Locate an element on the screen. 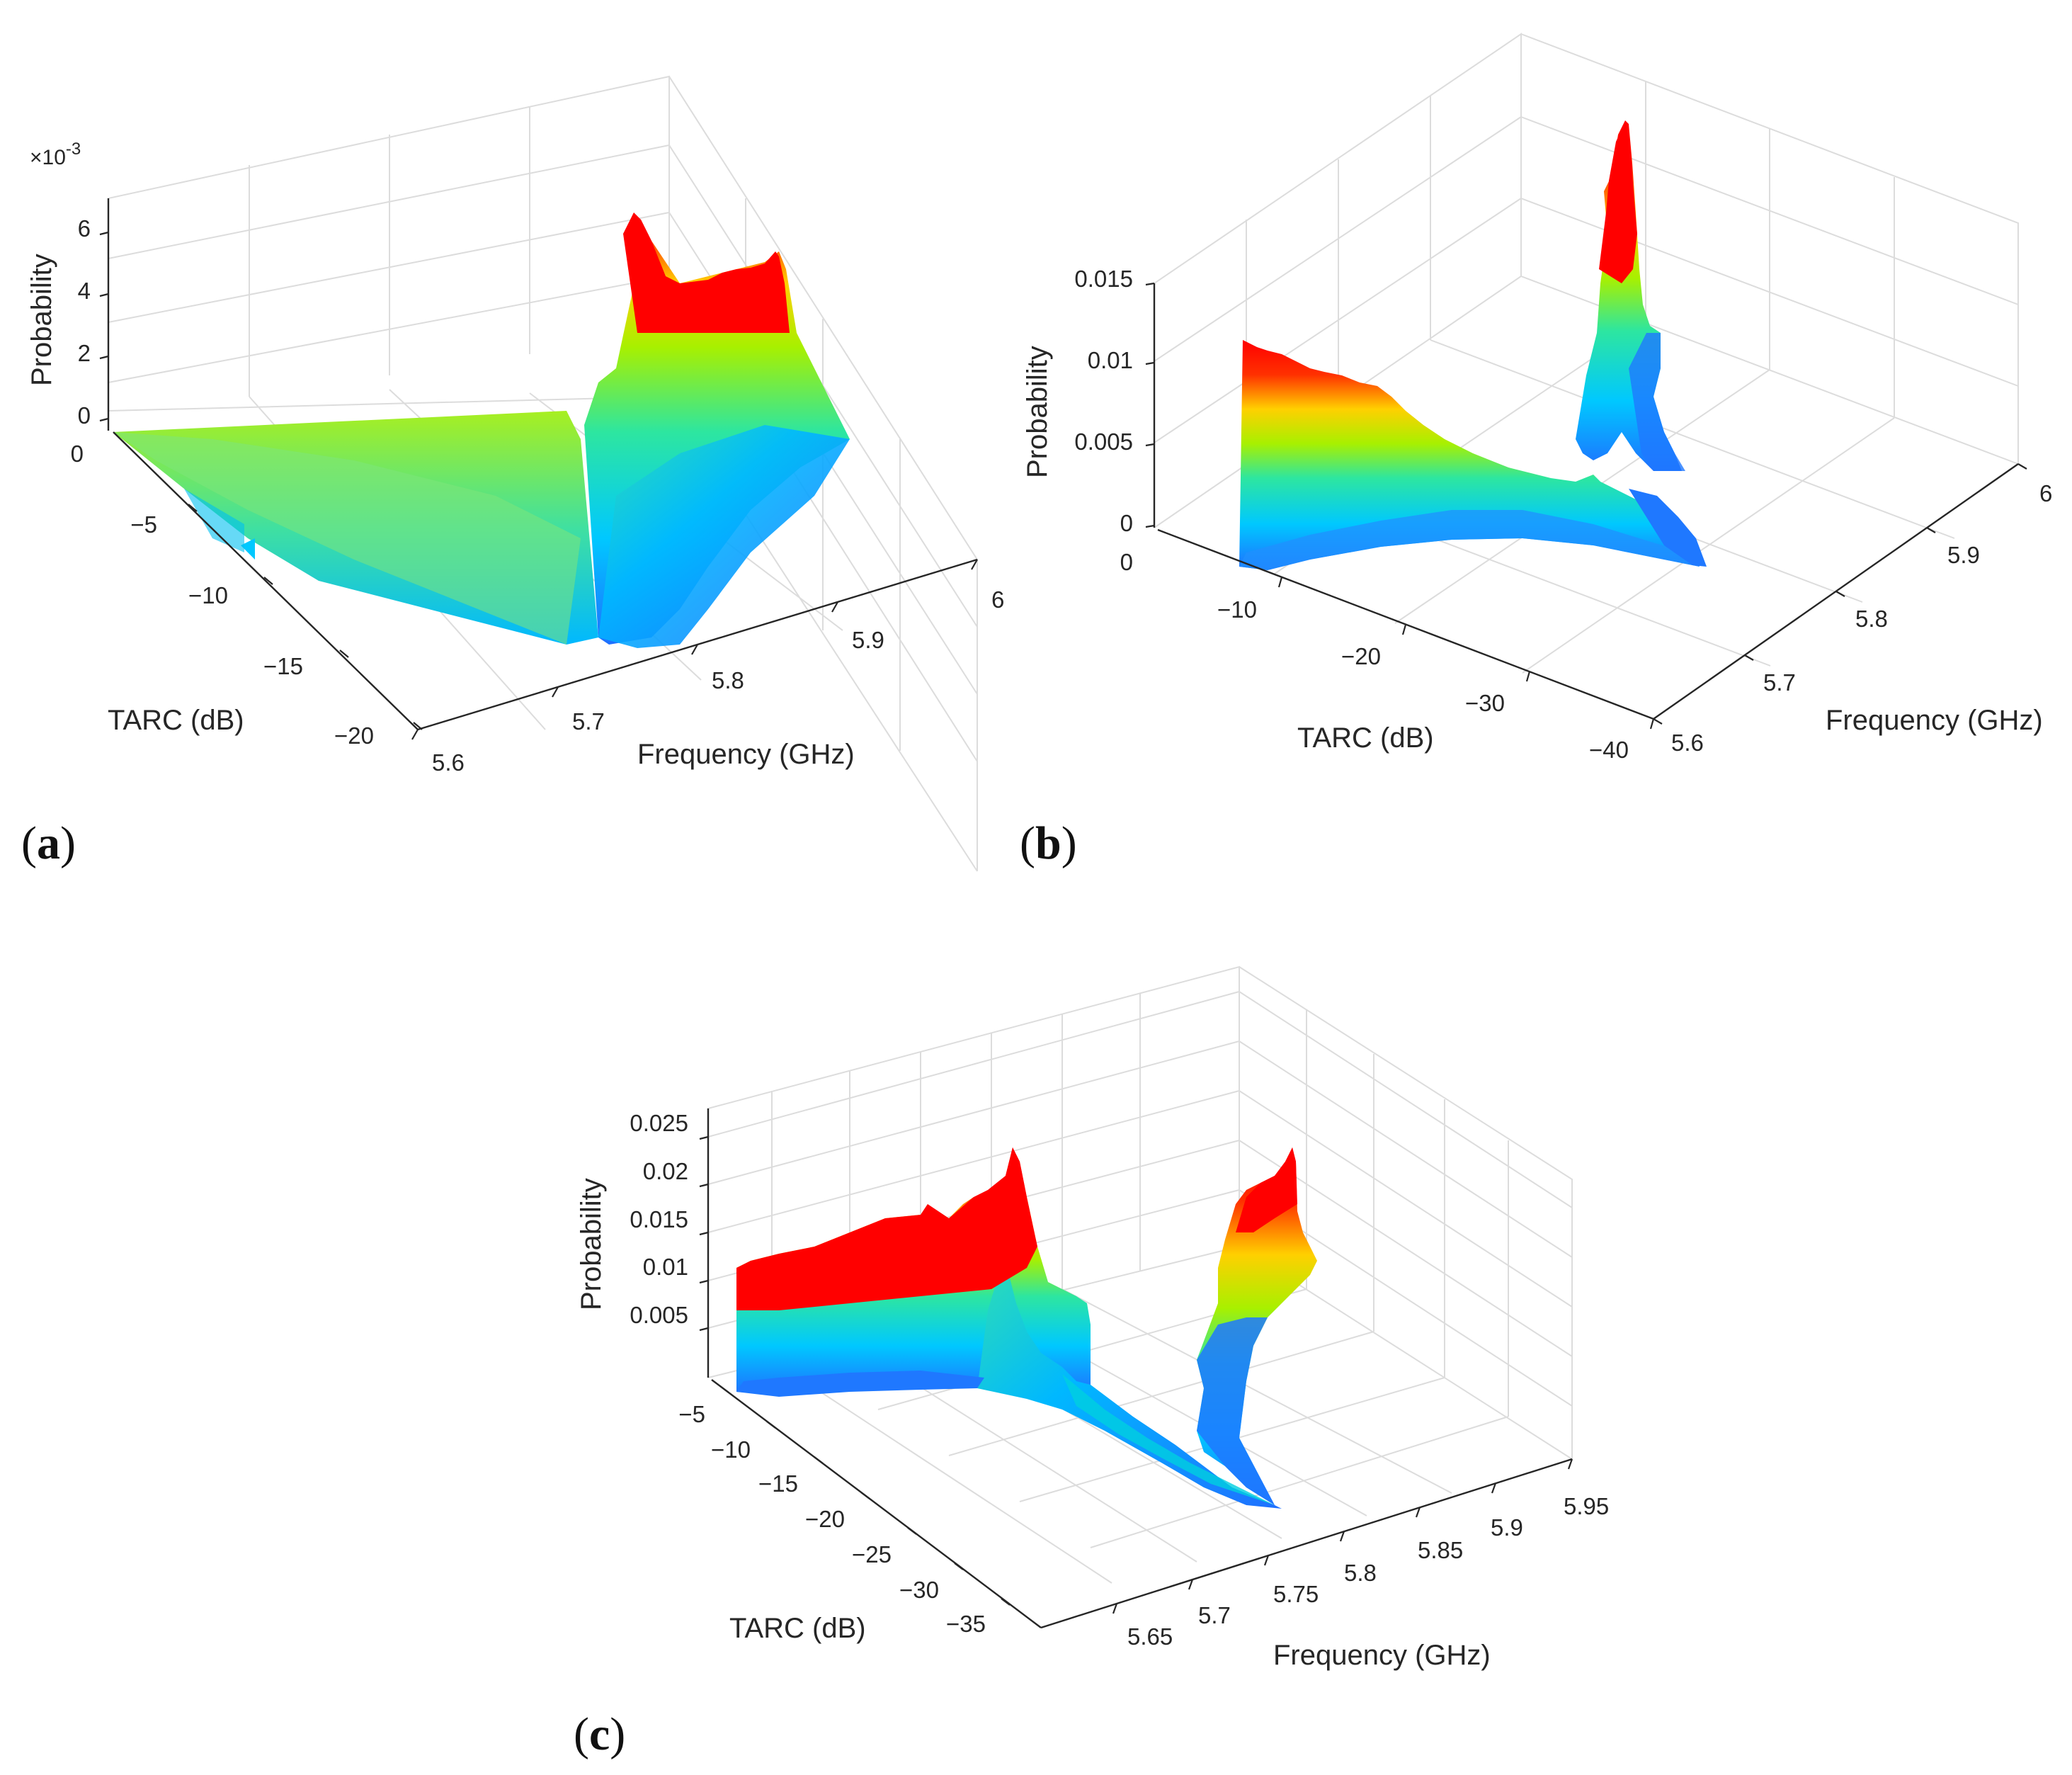 This screenshot has width=2072, height=1775. chart-b-z-tick: 0.015 is located at coordinates (1103, 279).